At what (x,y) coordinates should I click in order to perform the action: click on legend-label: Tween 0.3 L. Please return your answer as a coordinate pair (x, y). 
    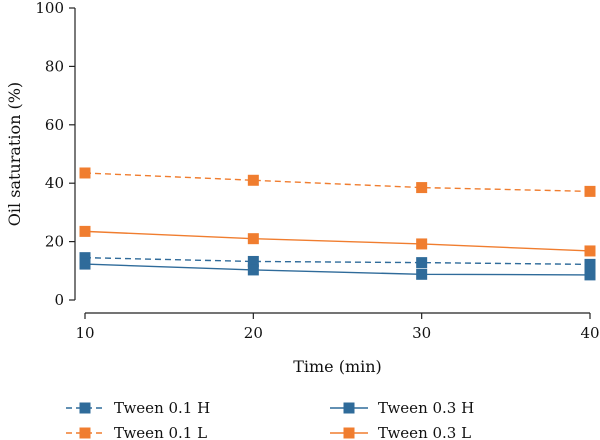
    Looking at the image, I should click on (424, 432).